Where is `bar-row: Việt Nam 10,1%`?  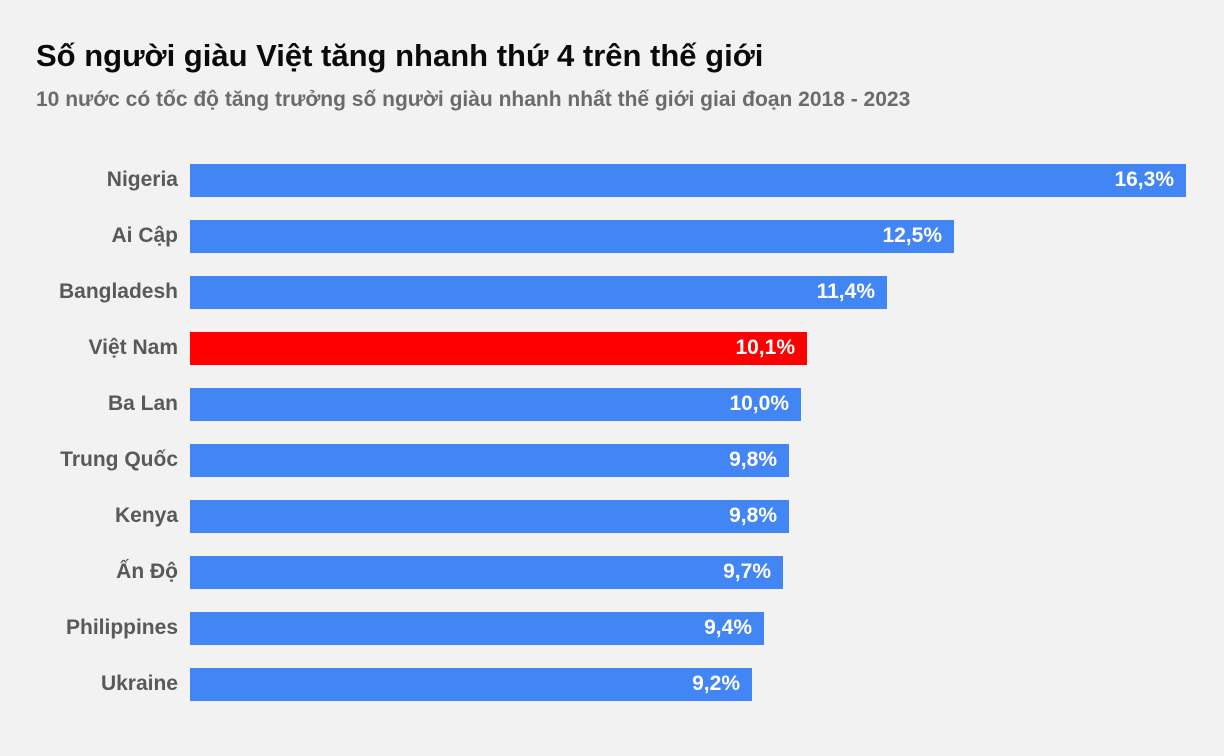
bar-row: Việt Nam 10,1% is located at coordinates (612, 348).